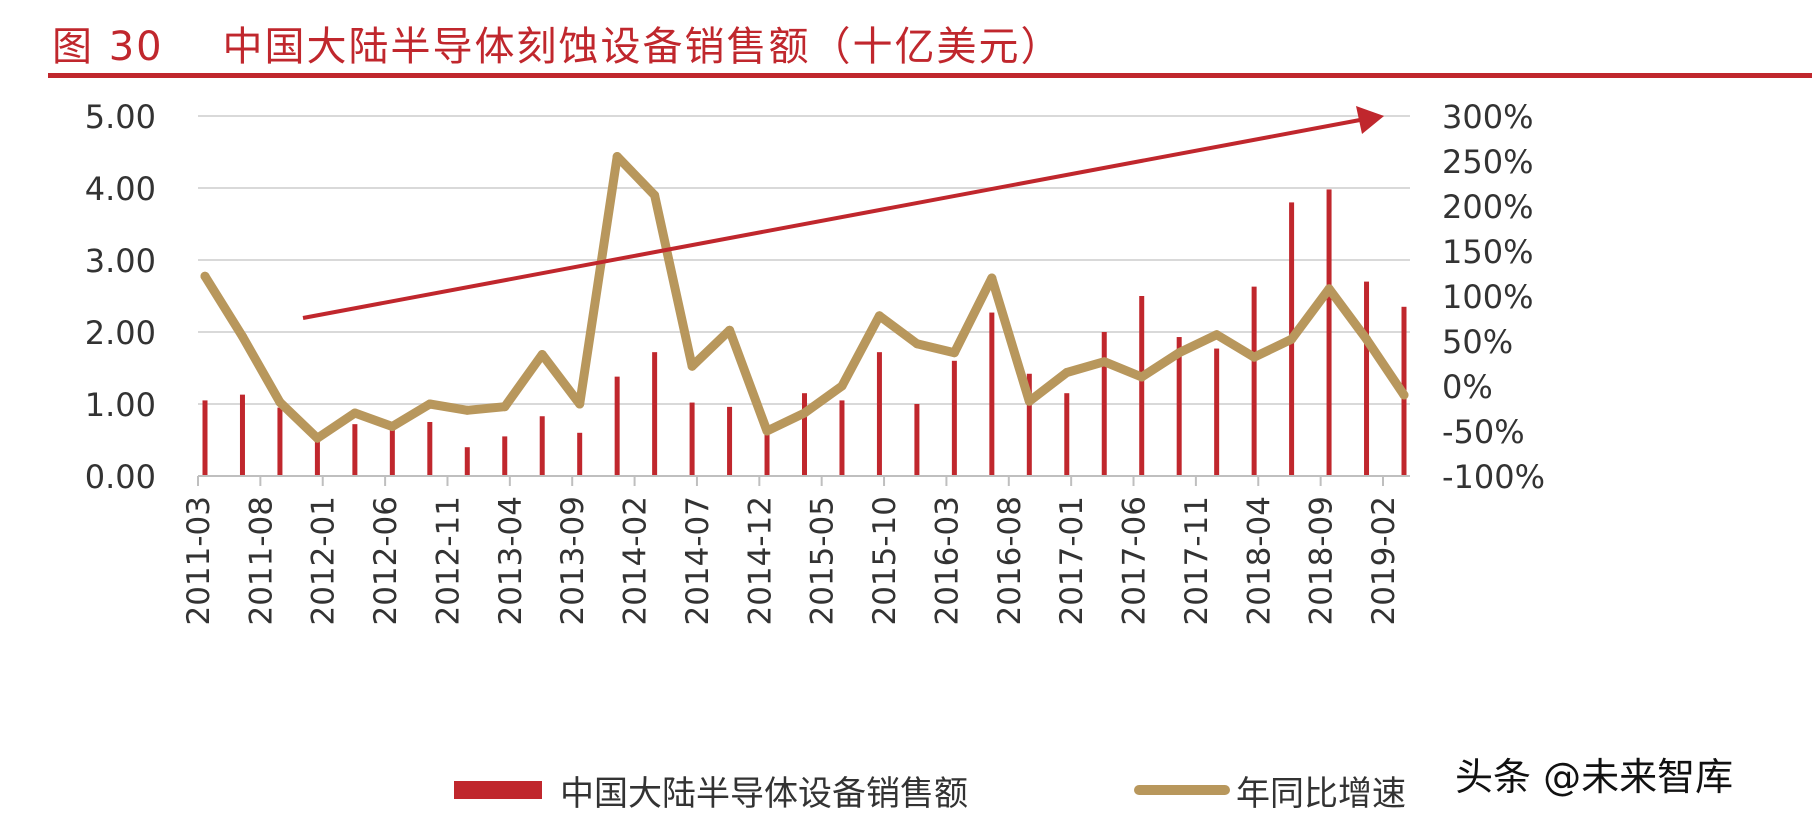  What do you see at coordinates (642, 47) in the screenshot?
I see `figure-title-text: 中国大陆半导体刻蚀设备销售额（十亿美元）` at bounding box center [642, 47].